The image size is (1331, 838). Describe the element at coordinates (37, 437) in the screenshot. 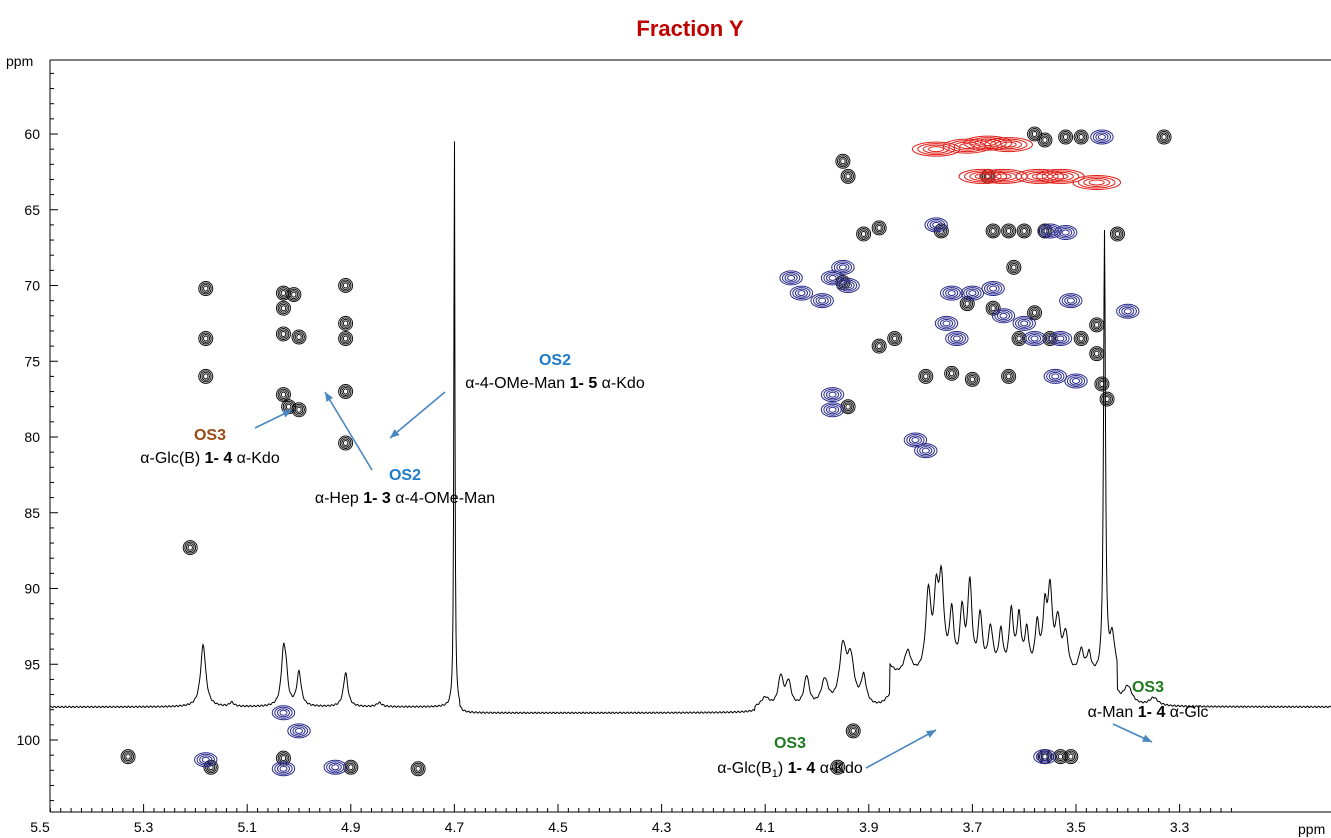

I see `y-axis-ticks: 60 65 70 75 80 85 90 95 100` at that location.